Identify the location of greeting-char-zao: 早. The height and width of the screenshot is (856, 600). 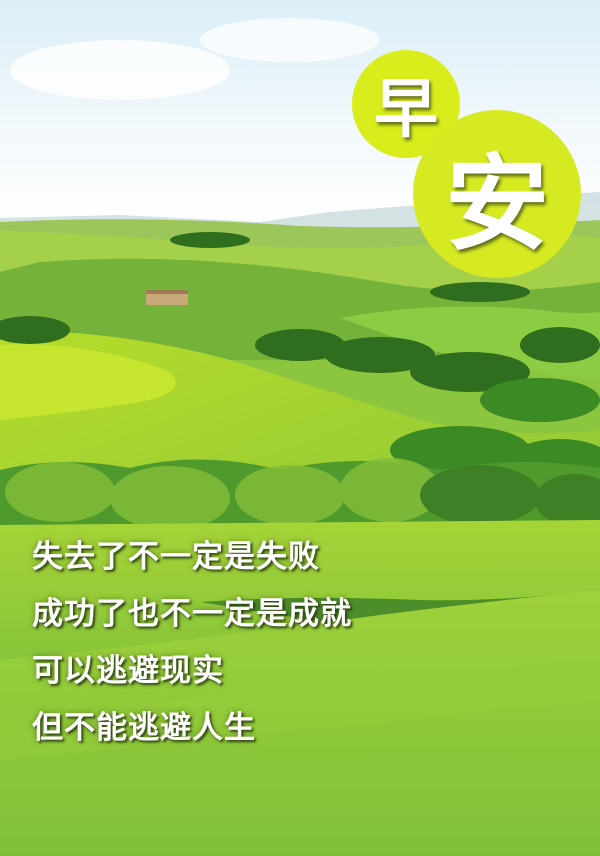
(406, 110).